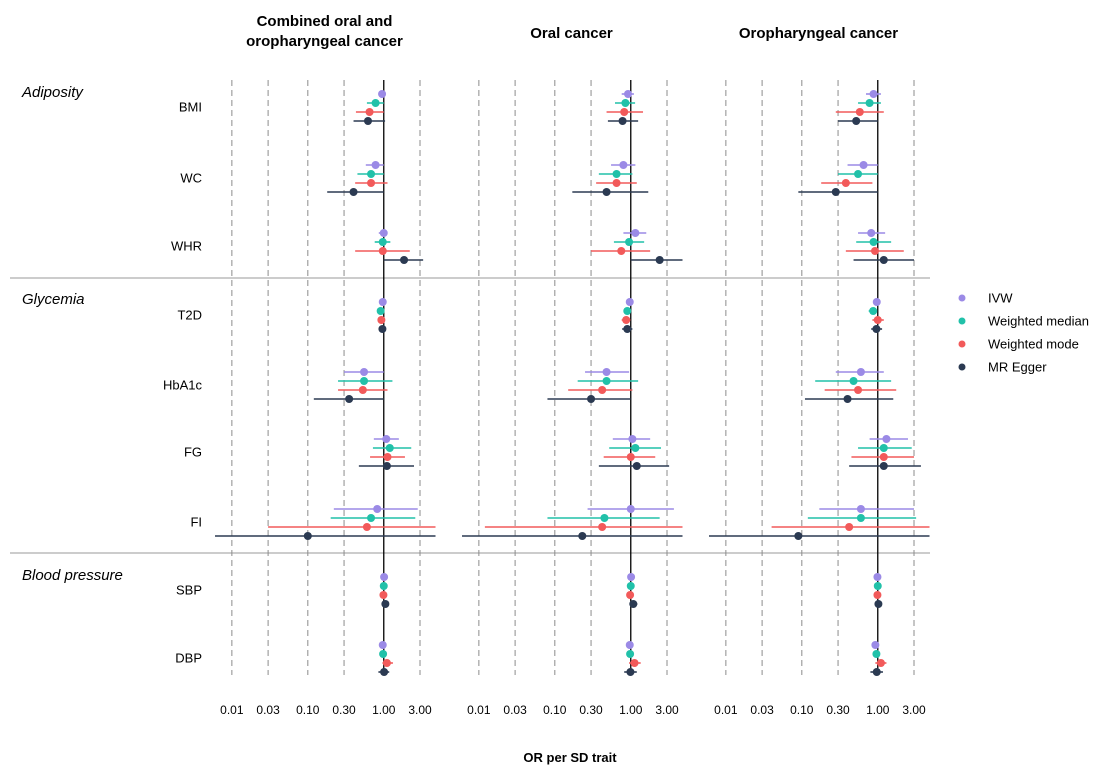  Describe the element at coordinates (189, 590) in the screenshot. I see `trait-label-sbp: SBP` at that location.